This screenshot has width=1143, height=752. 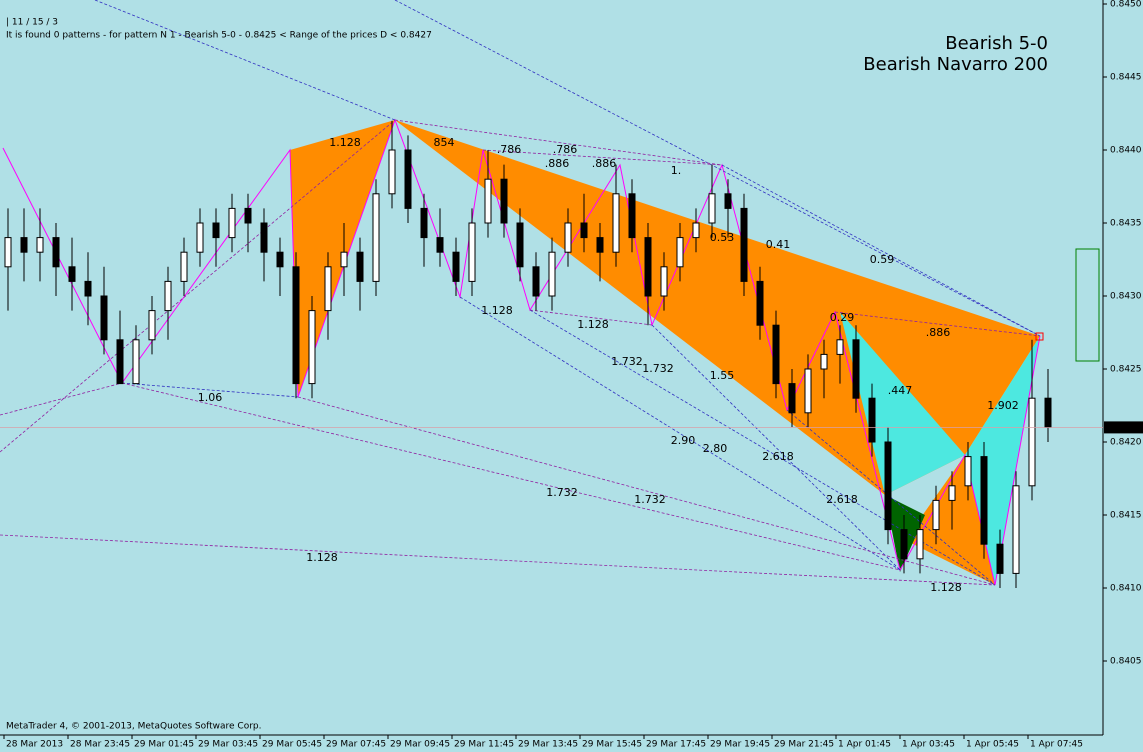 I want to click on price-scale, so click(x=1123, y=376).